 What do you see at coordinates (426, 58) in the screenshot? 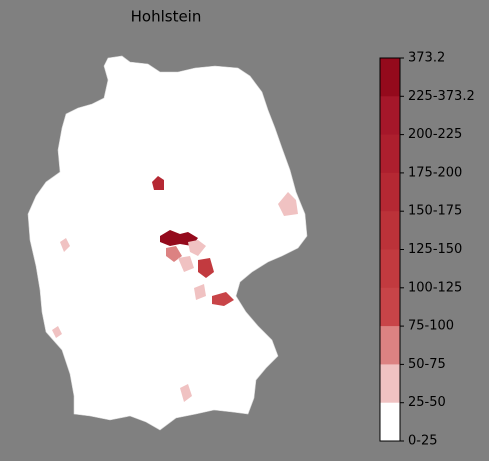
I see `colorbar-label: 373.2` at bounding box center [426, 58].